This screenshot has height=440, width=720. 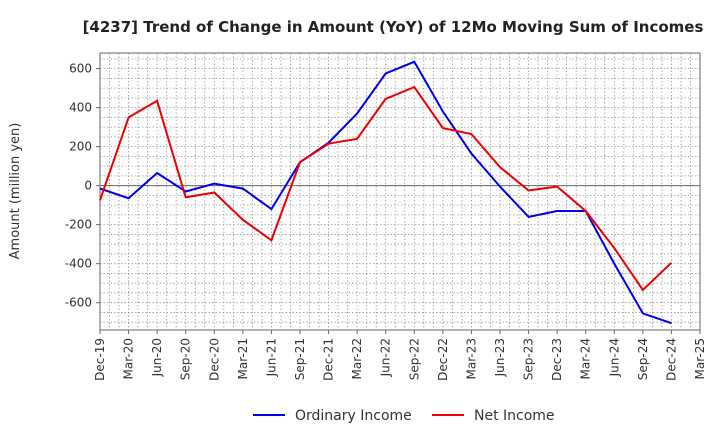 What do you see at coordinates (214, 359) in the screenshot?
I see `x-tick-label: Dec-20` at bounding box center [214, 359].